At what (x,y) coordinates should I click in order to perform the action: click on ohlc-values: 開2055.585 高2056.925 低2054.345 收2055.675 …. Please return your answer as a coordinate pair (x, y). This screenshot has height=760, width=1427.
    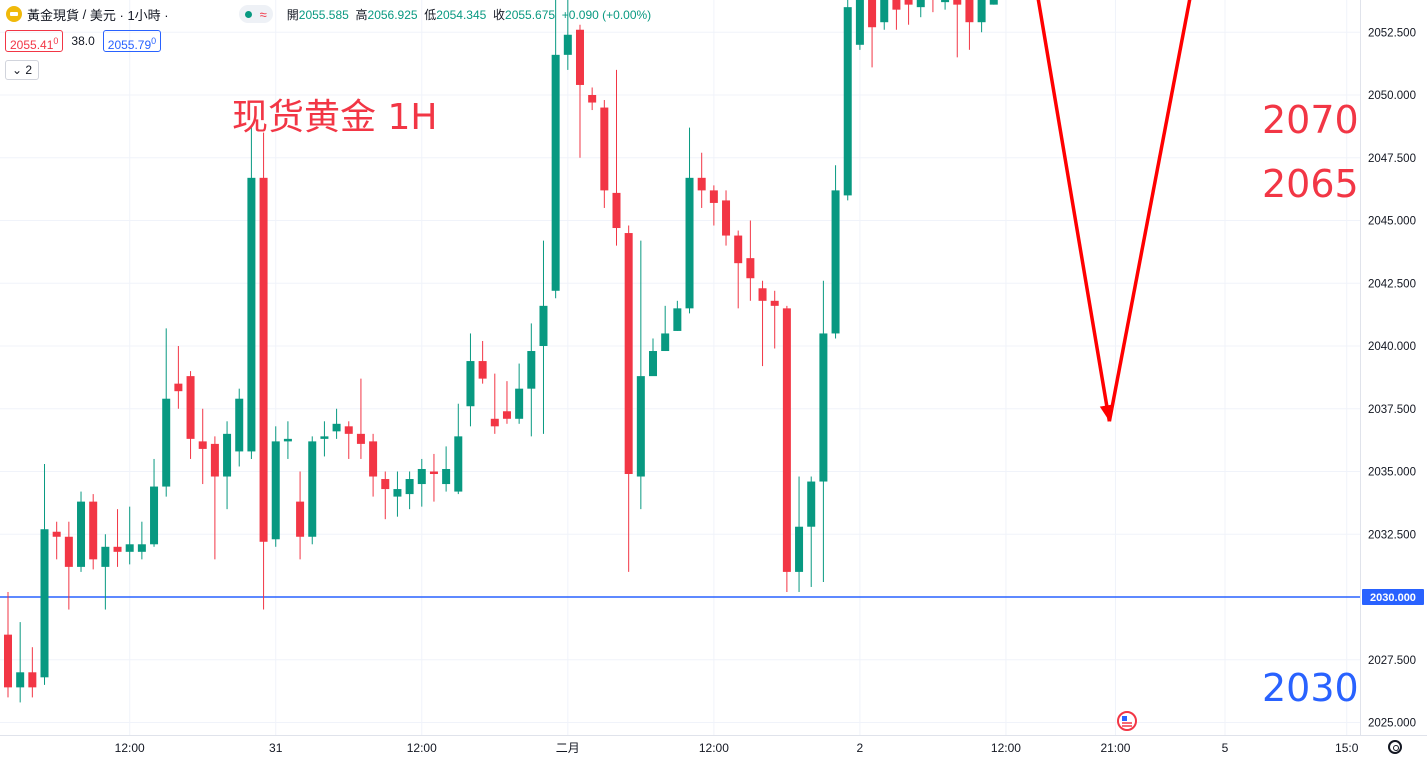
    Looking at the image, I should click on (469, 14).